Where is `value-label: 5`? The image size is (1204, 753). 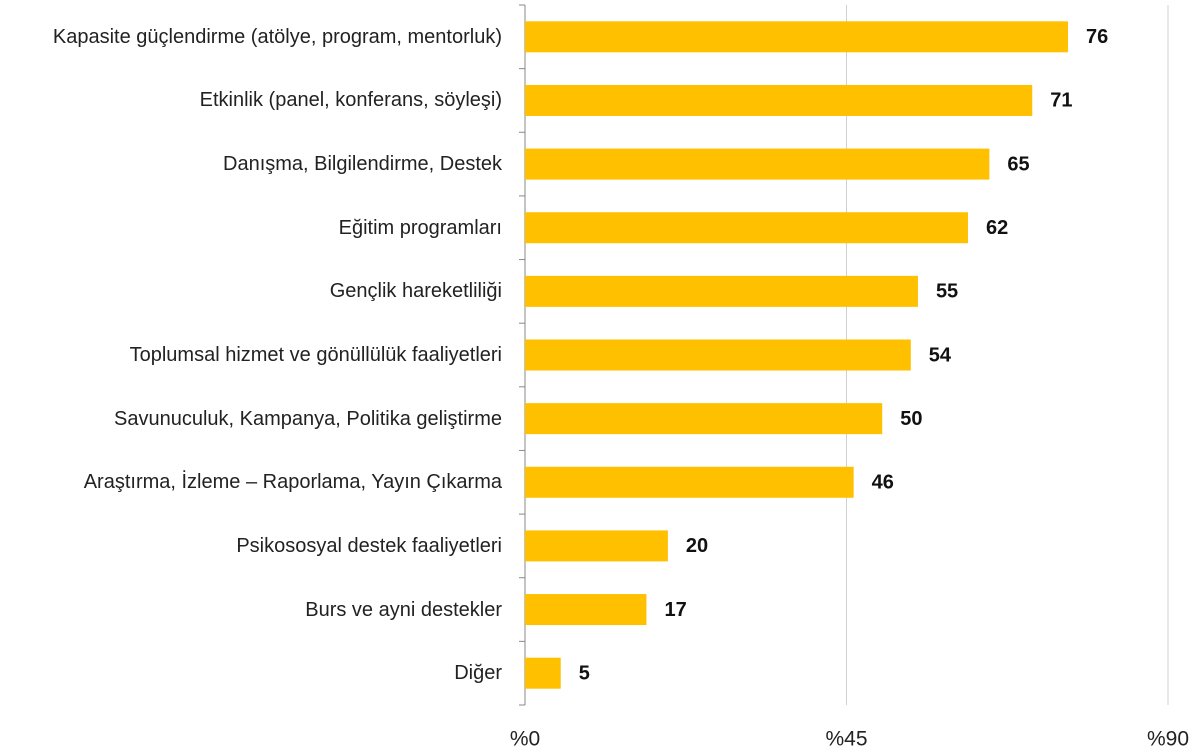
value-label: 5 is located at coordinates (584, 673).